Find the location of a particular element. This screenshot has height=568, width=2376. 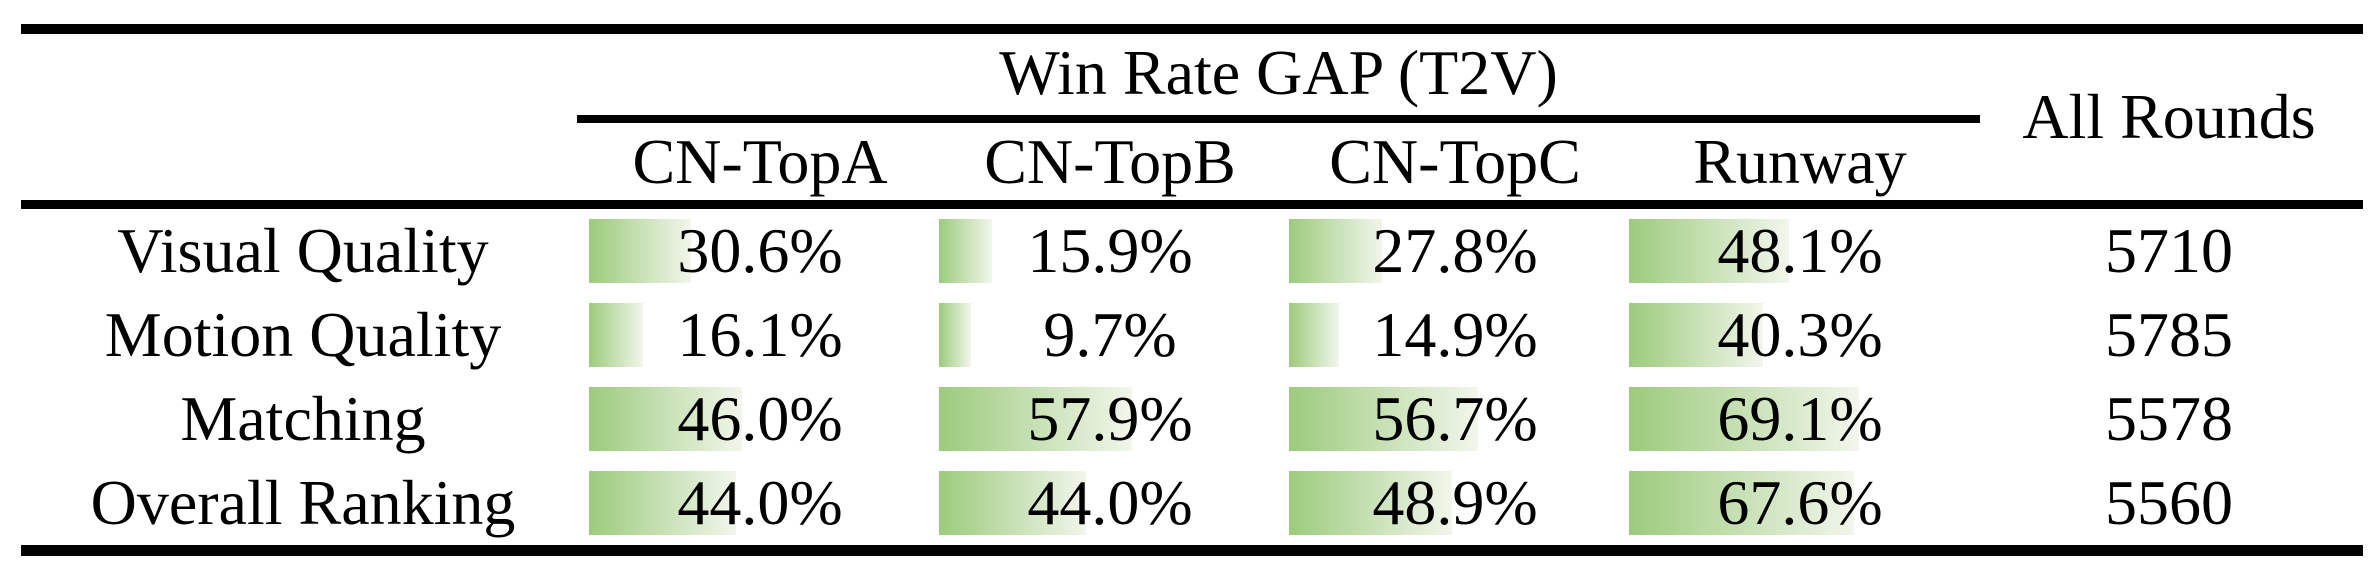

winrate-cell: 69.1% is located at coordinates (1800, 419).